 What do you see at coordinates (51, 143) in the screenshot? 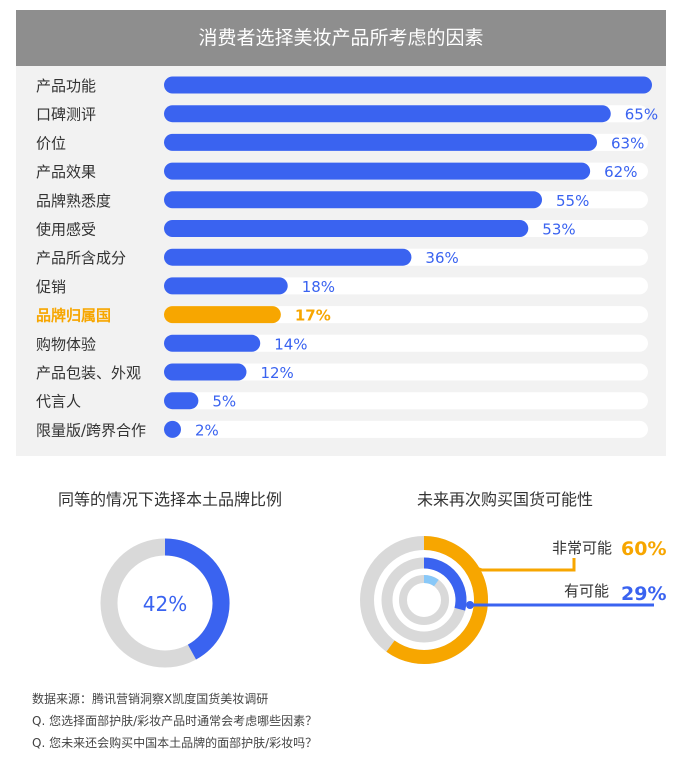
I see `category-label: 价位` at bounding box center [51, 143].